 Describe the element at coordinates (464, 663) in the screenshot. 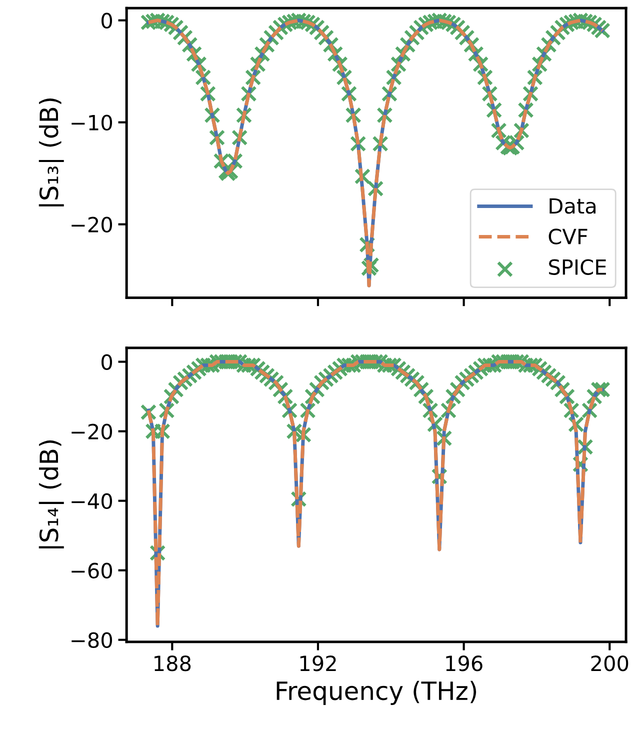

I see `x-tick-label: 196` at that location.